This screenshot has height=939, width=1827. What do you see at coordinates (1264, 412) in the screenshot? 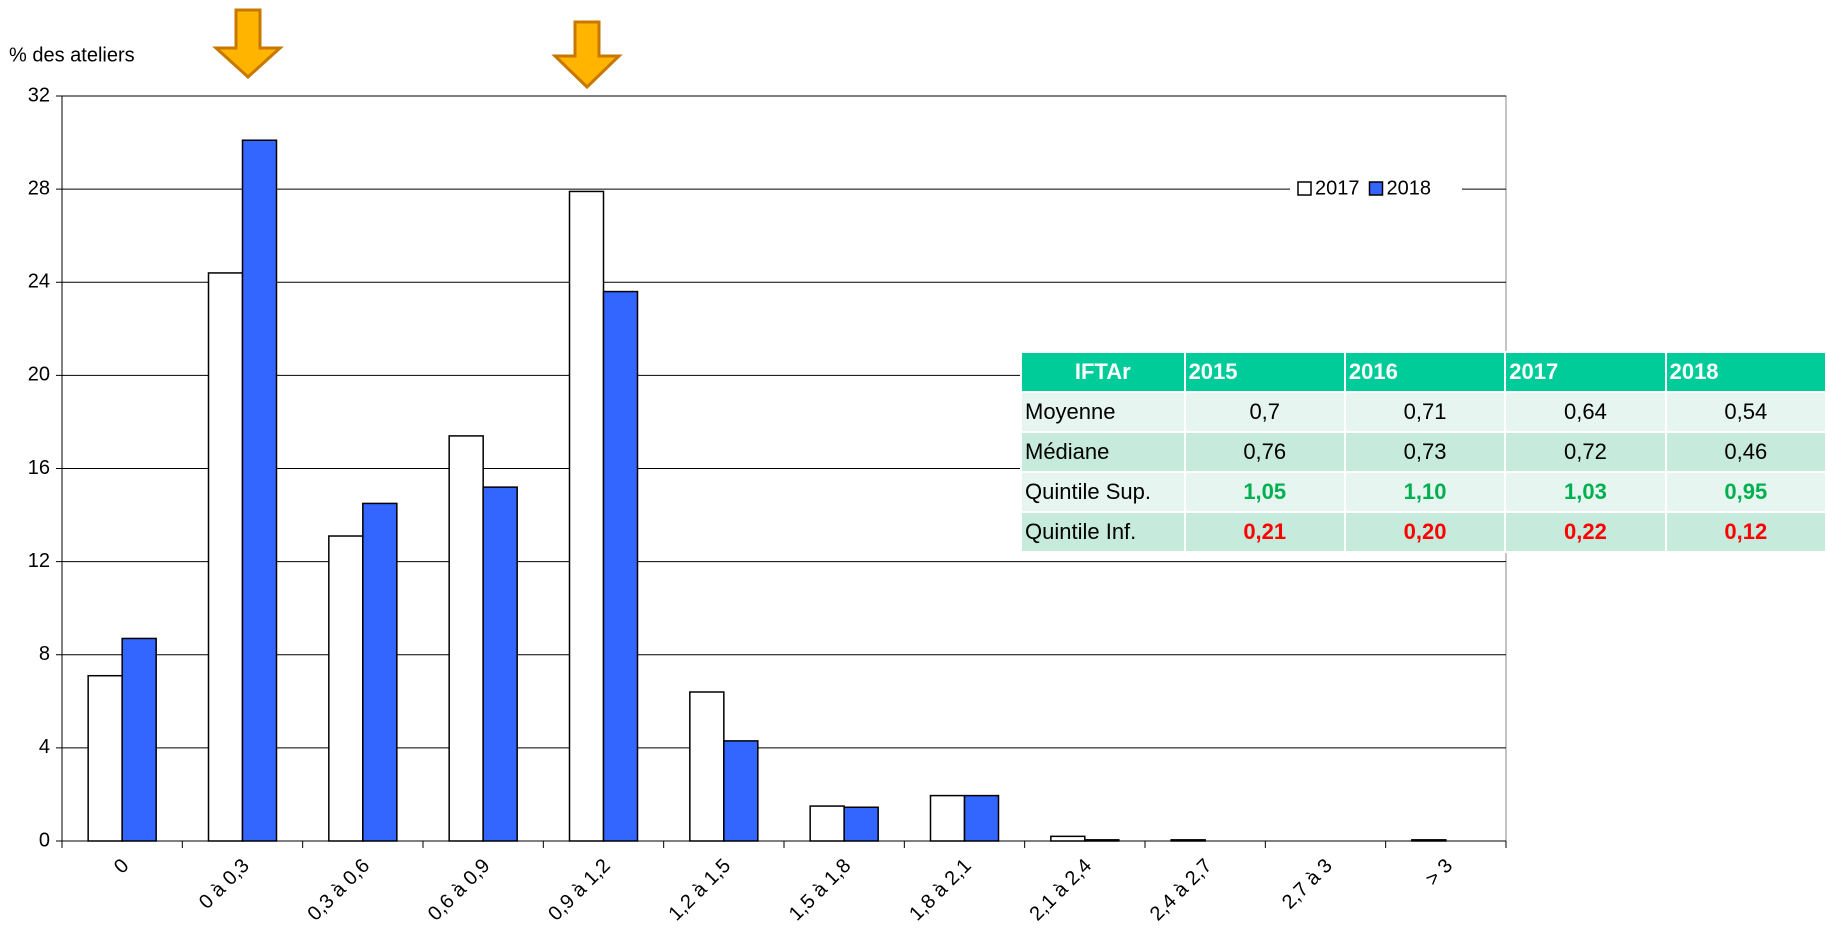
I see `table-cell: 0,7` at bounding box center [1264, 412].